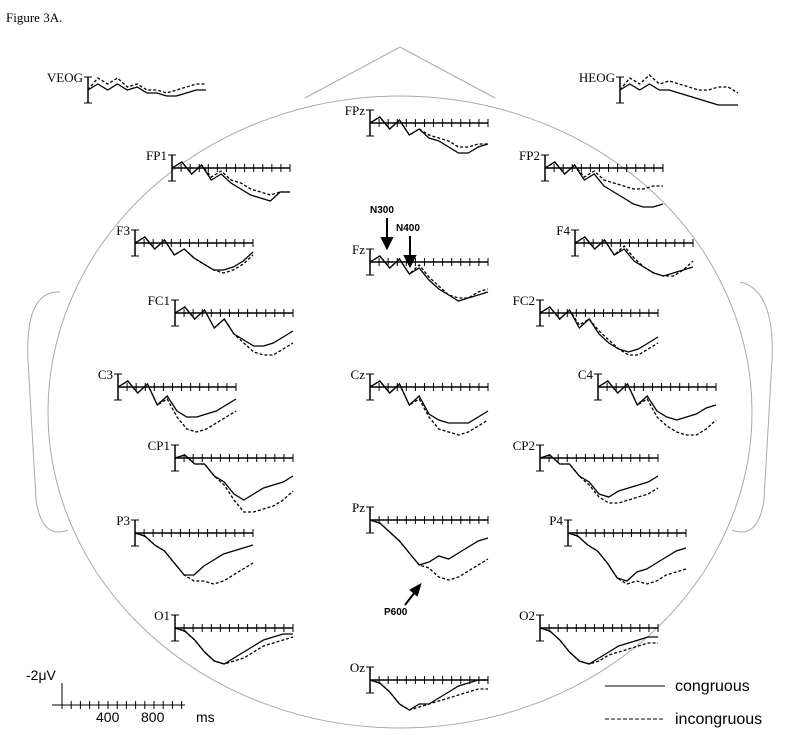 The width and height of the screenshot is (800, 735). Describe the element at coordinates (123, 520) in the screenshot. I see `channel-label: P3` at that location.